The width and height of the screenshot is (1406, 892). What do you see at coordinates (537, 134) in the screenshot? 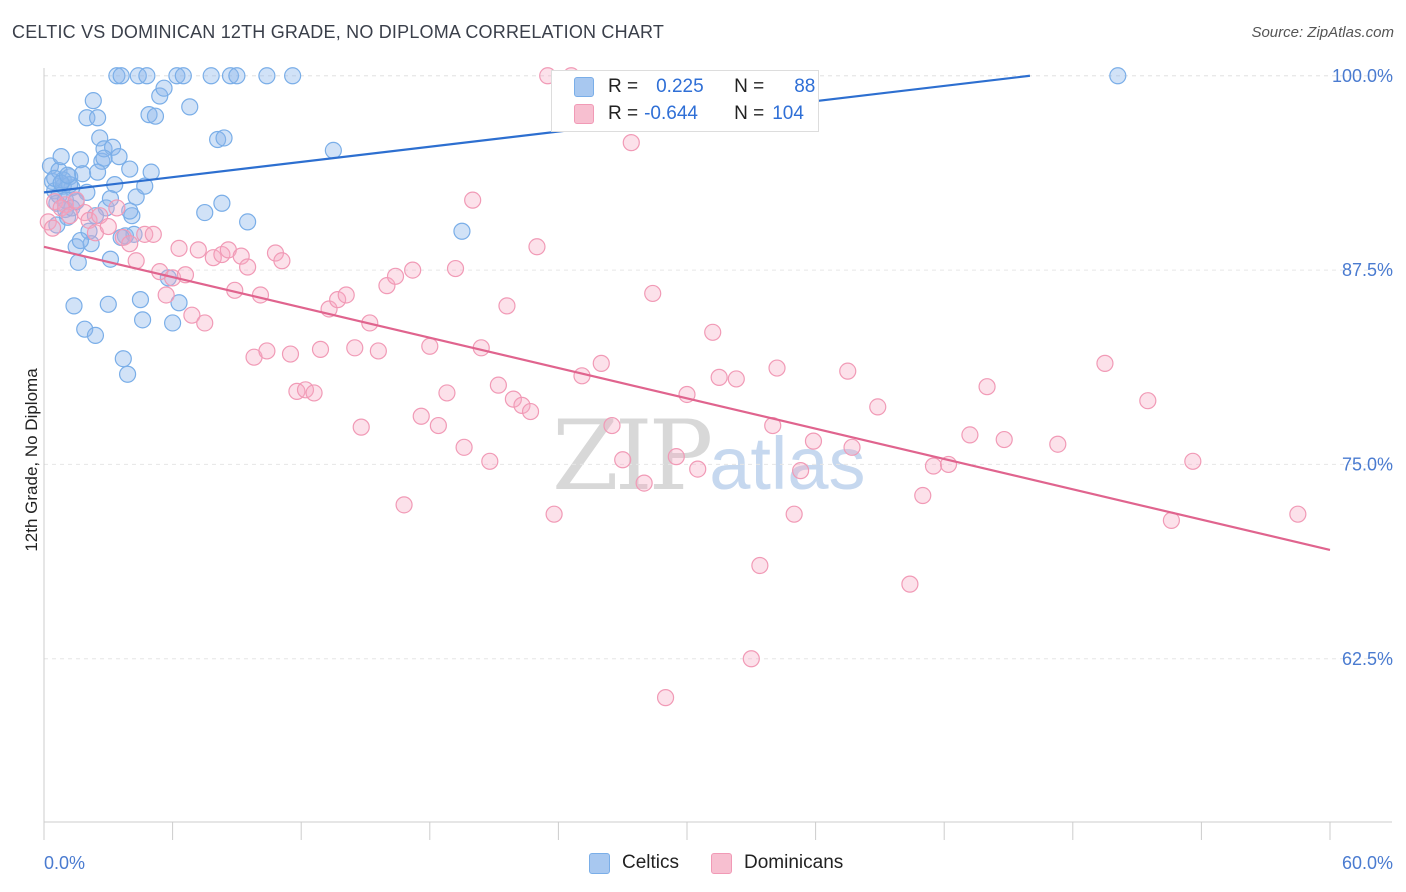
I see `celtics-trend-line` at bounding box center [537, 134].